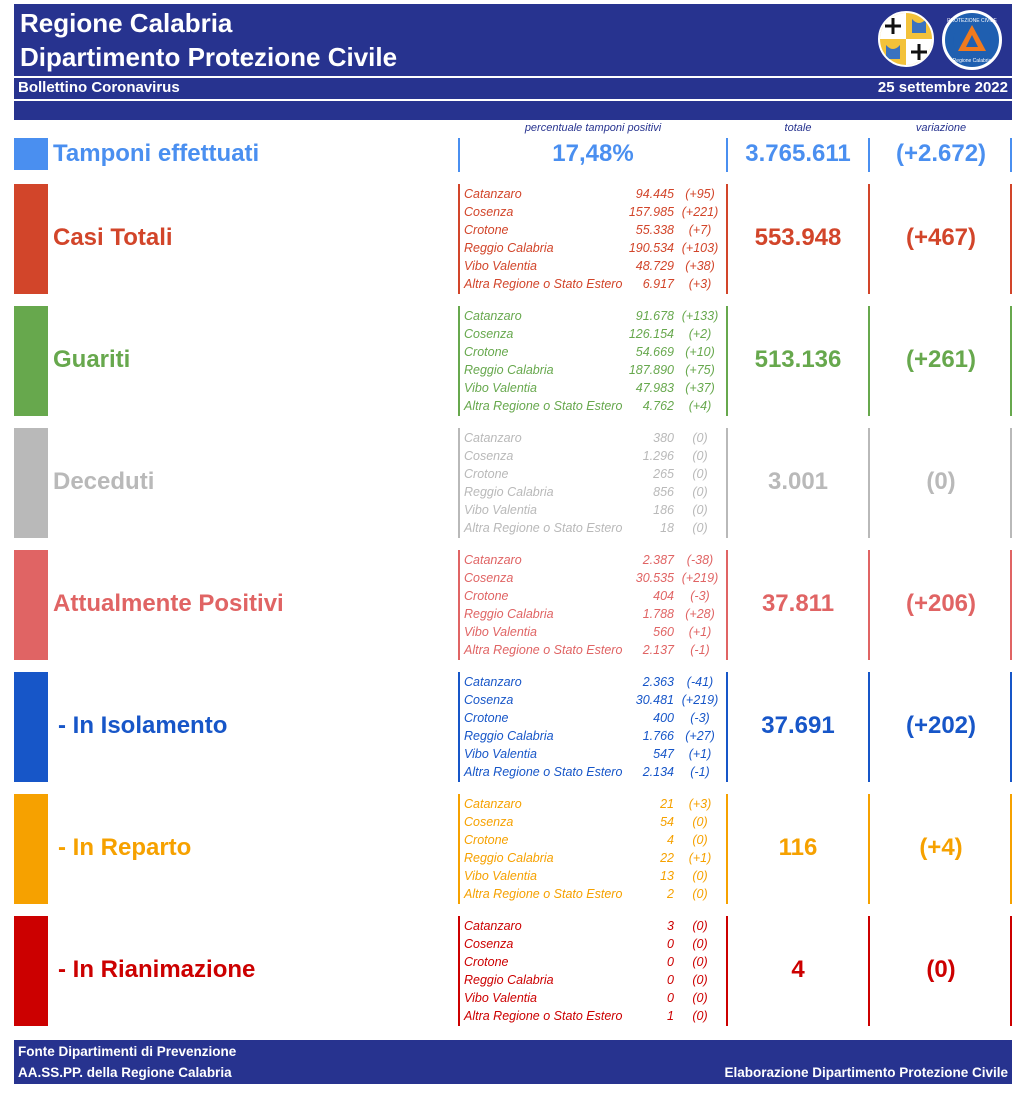 This screenshot has width=1024, height=1112. What do you see at coordinates (658, 682) in the screenshot?
I see `province-value: 2.363` at bounding box center [658, 682].